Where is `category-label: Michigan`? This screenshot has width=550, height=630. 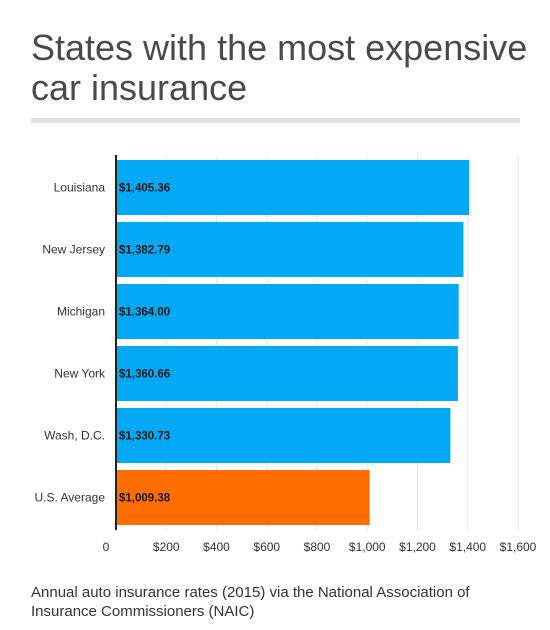 category-label: Michigan is located at coordinates (81, 312).